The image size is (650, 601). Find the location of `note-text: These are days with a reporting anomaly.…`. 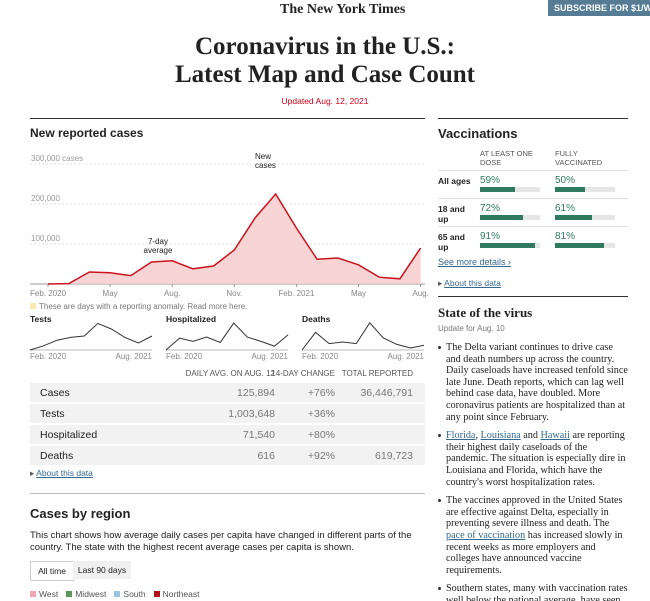

note-text: These are days with a reporting anomaly.… is located at coordinates (143, 306).